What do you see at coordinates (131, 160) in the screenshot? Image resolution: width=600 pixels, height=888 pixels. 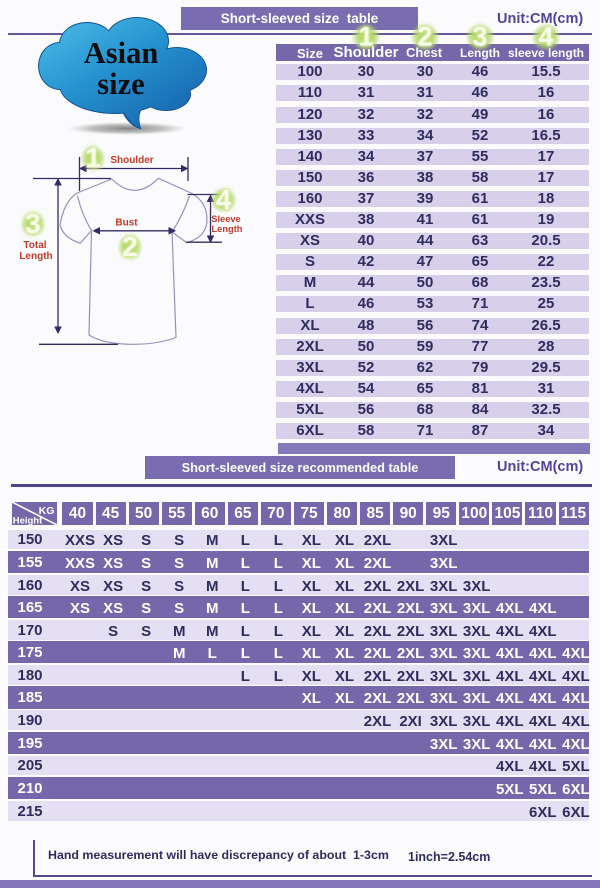 I see `svg-text: Shoulder` at bounding box center [131, 160].